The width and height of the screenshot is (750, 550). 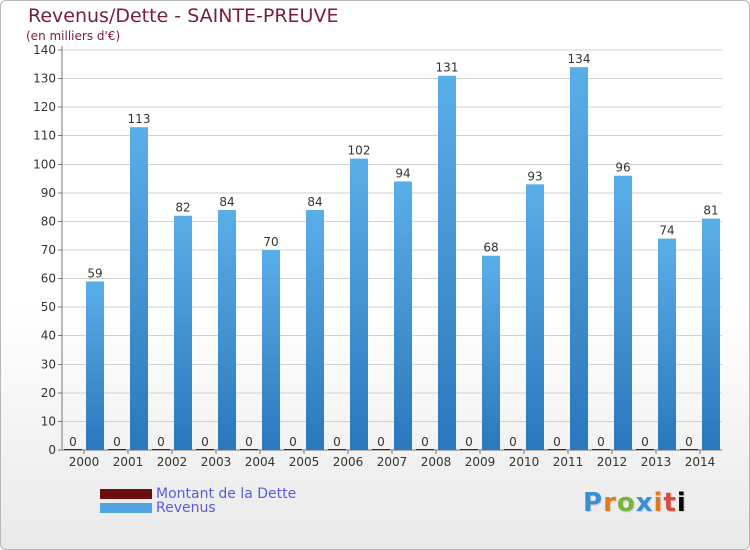 I want to click on data-label-revenus: 81, so click(x=710, y=211).